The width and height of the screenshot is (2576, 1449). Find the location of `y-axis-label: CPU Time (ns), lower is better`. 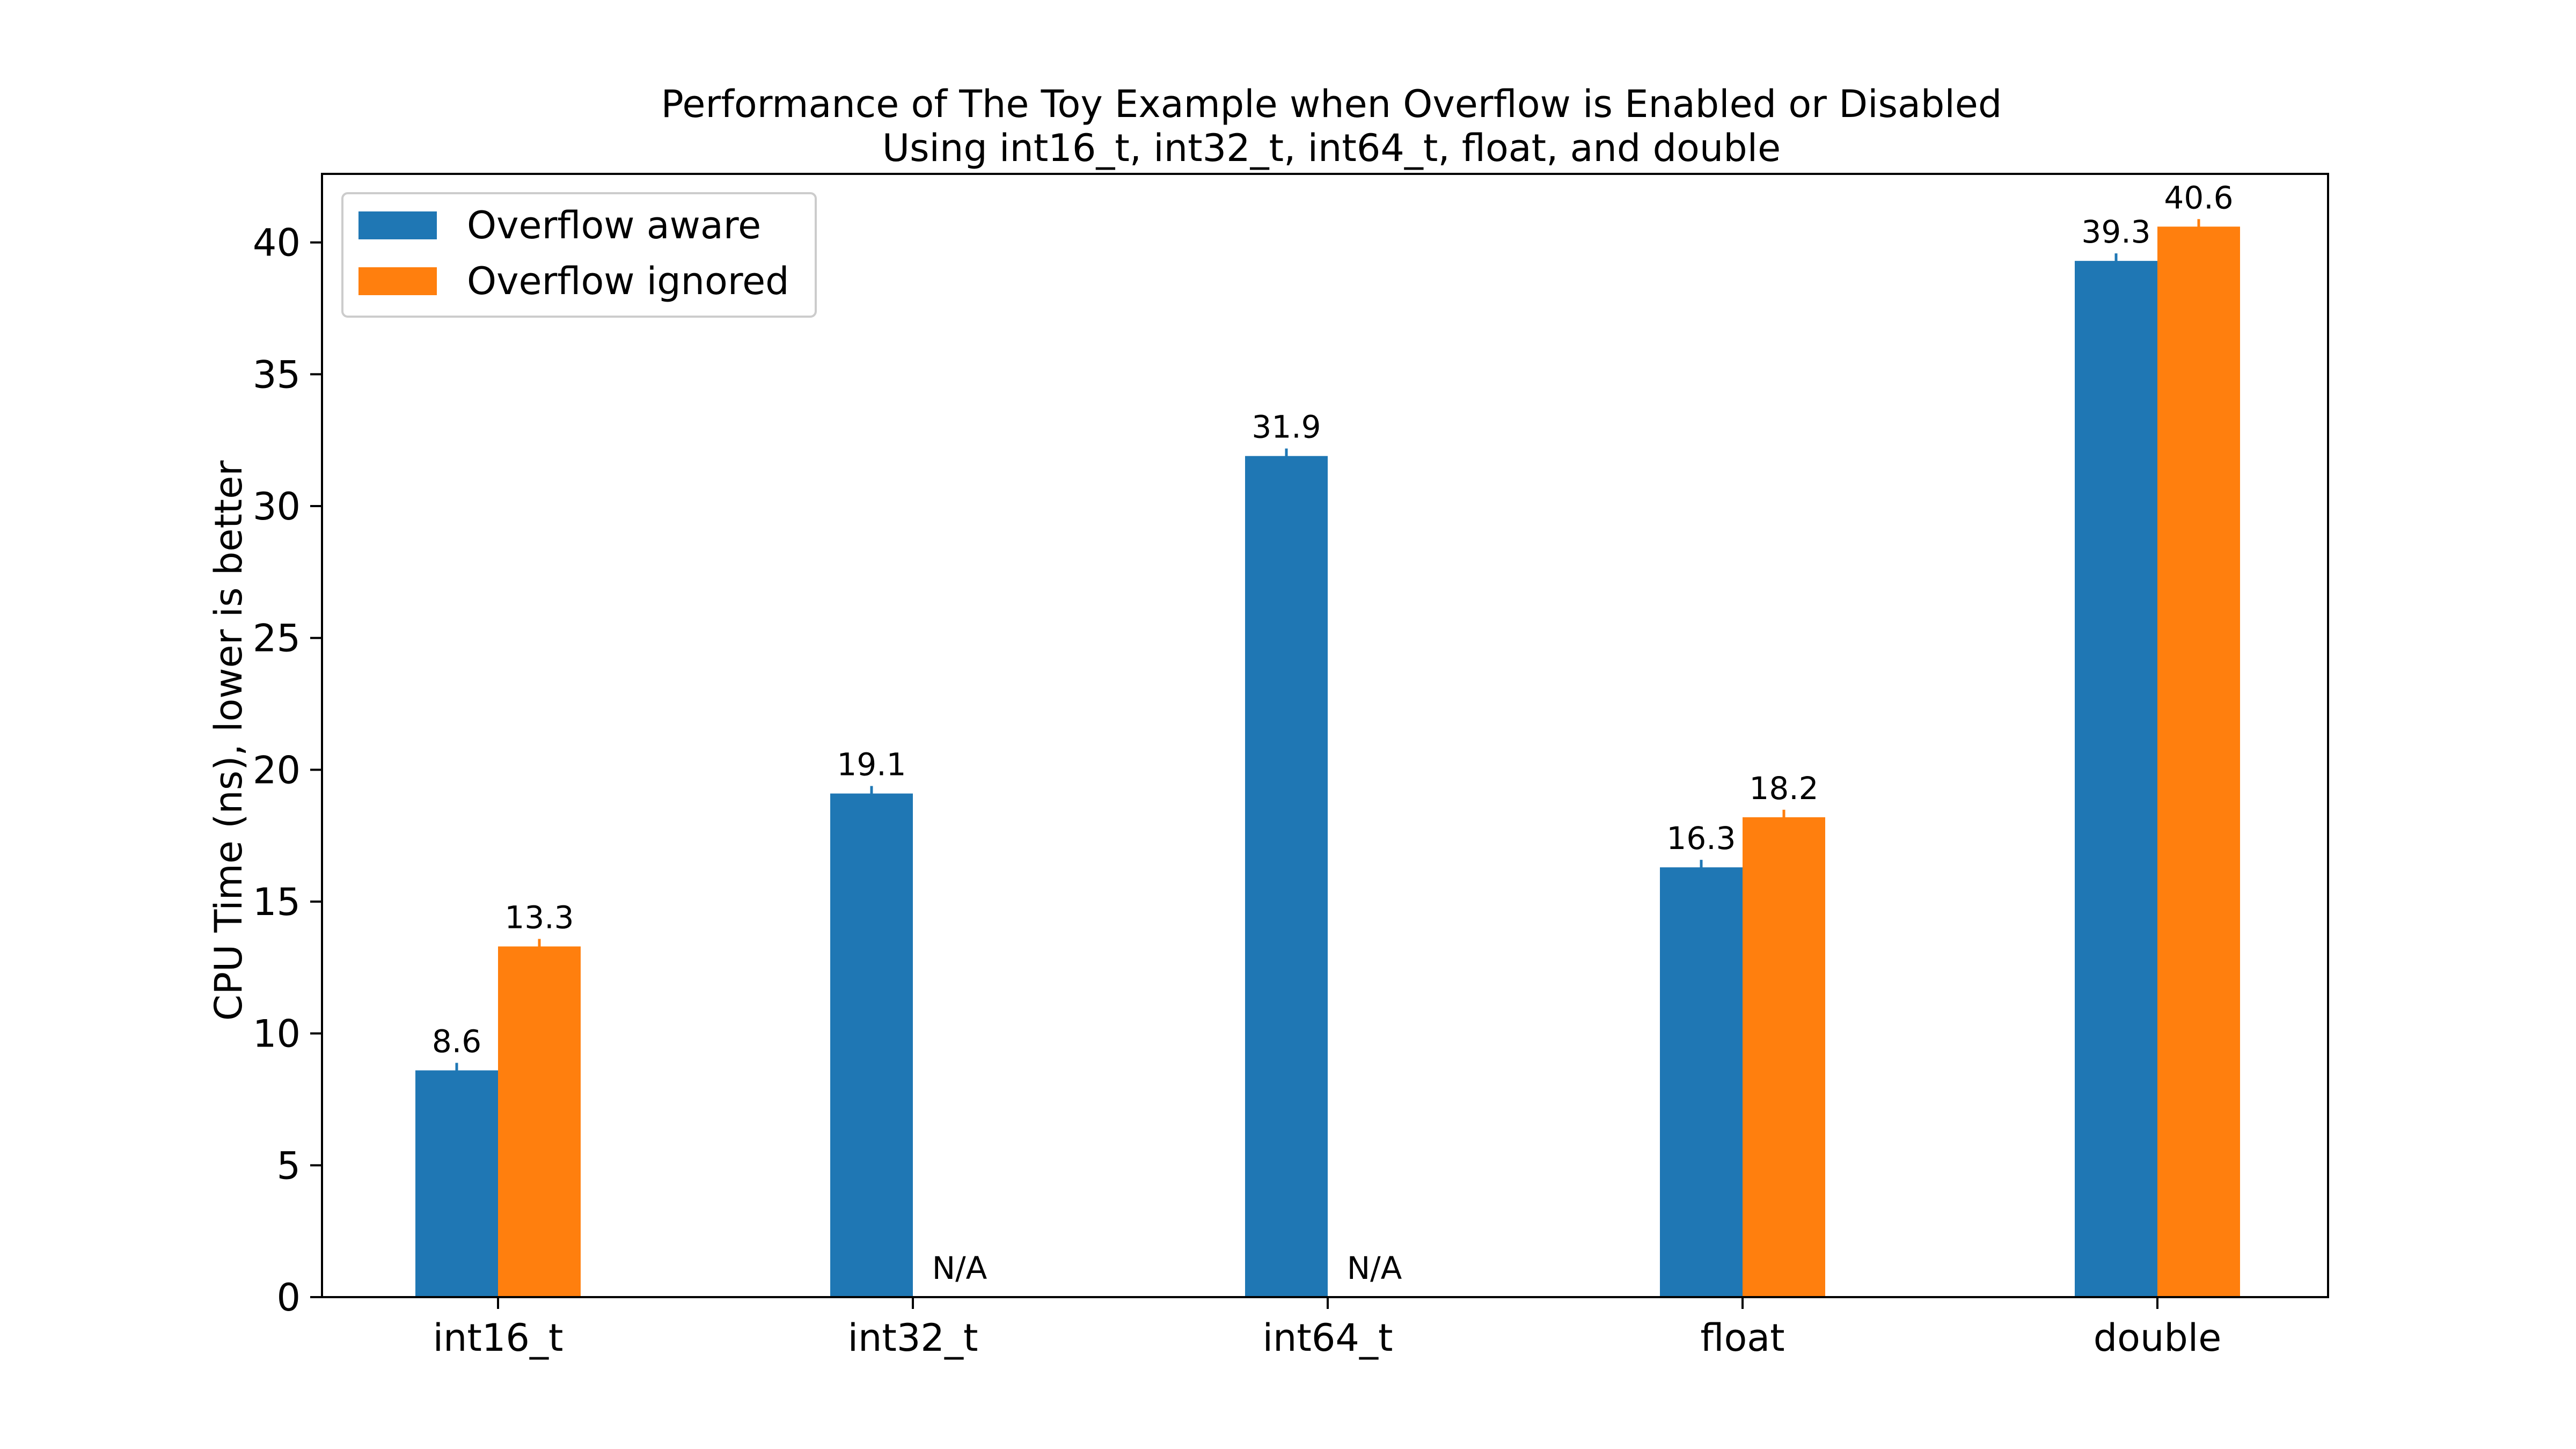

y-axis-label: CPU Time (ns), lower is better is located at coordinates (229, 740).